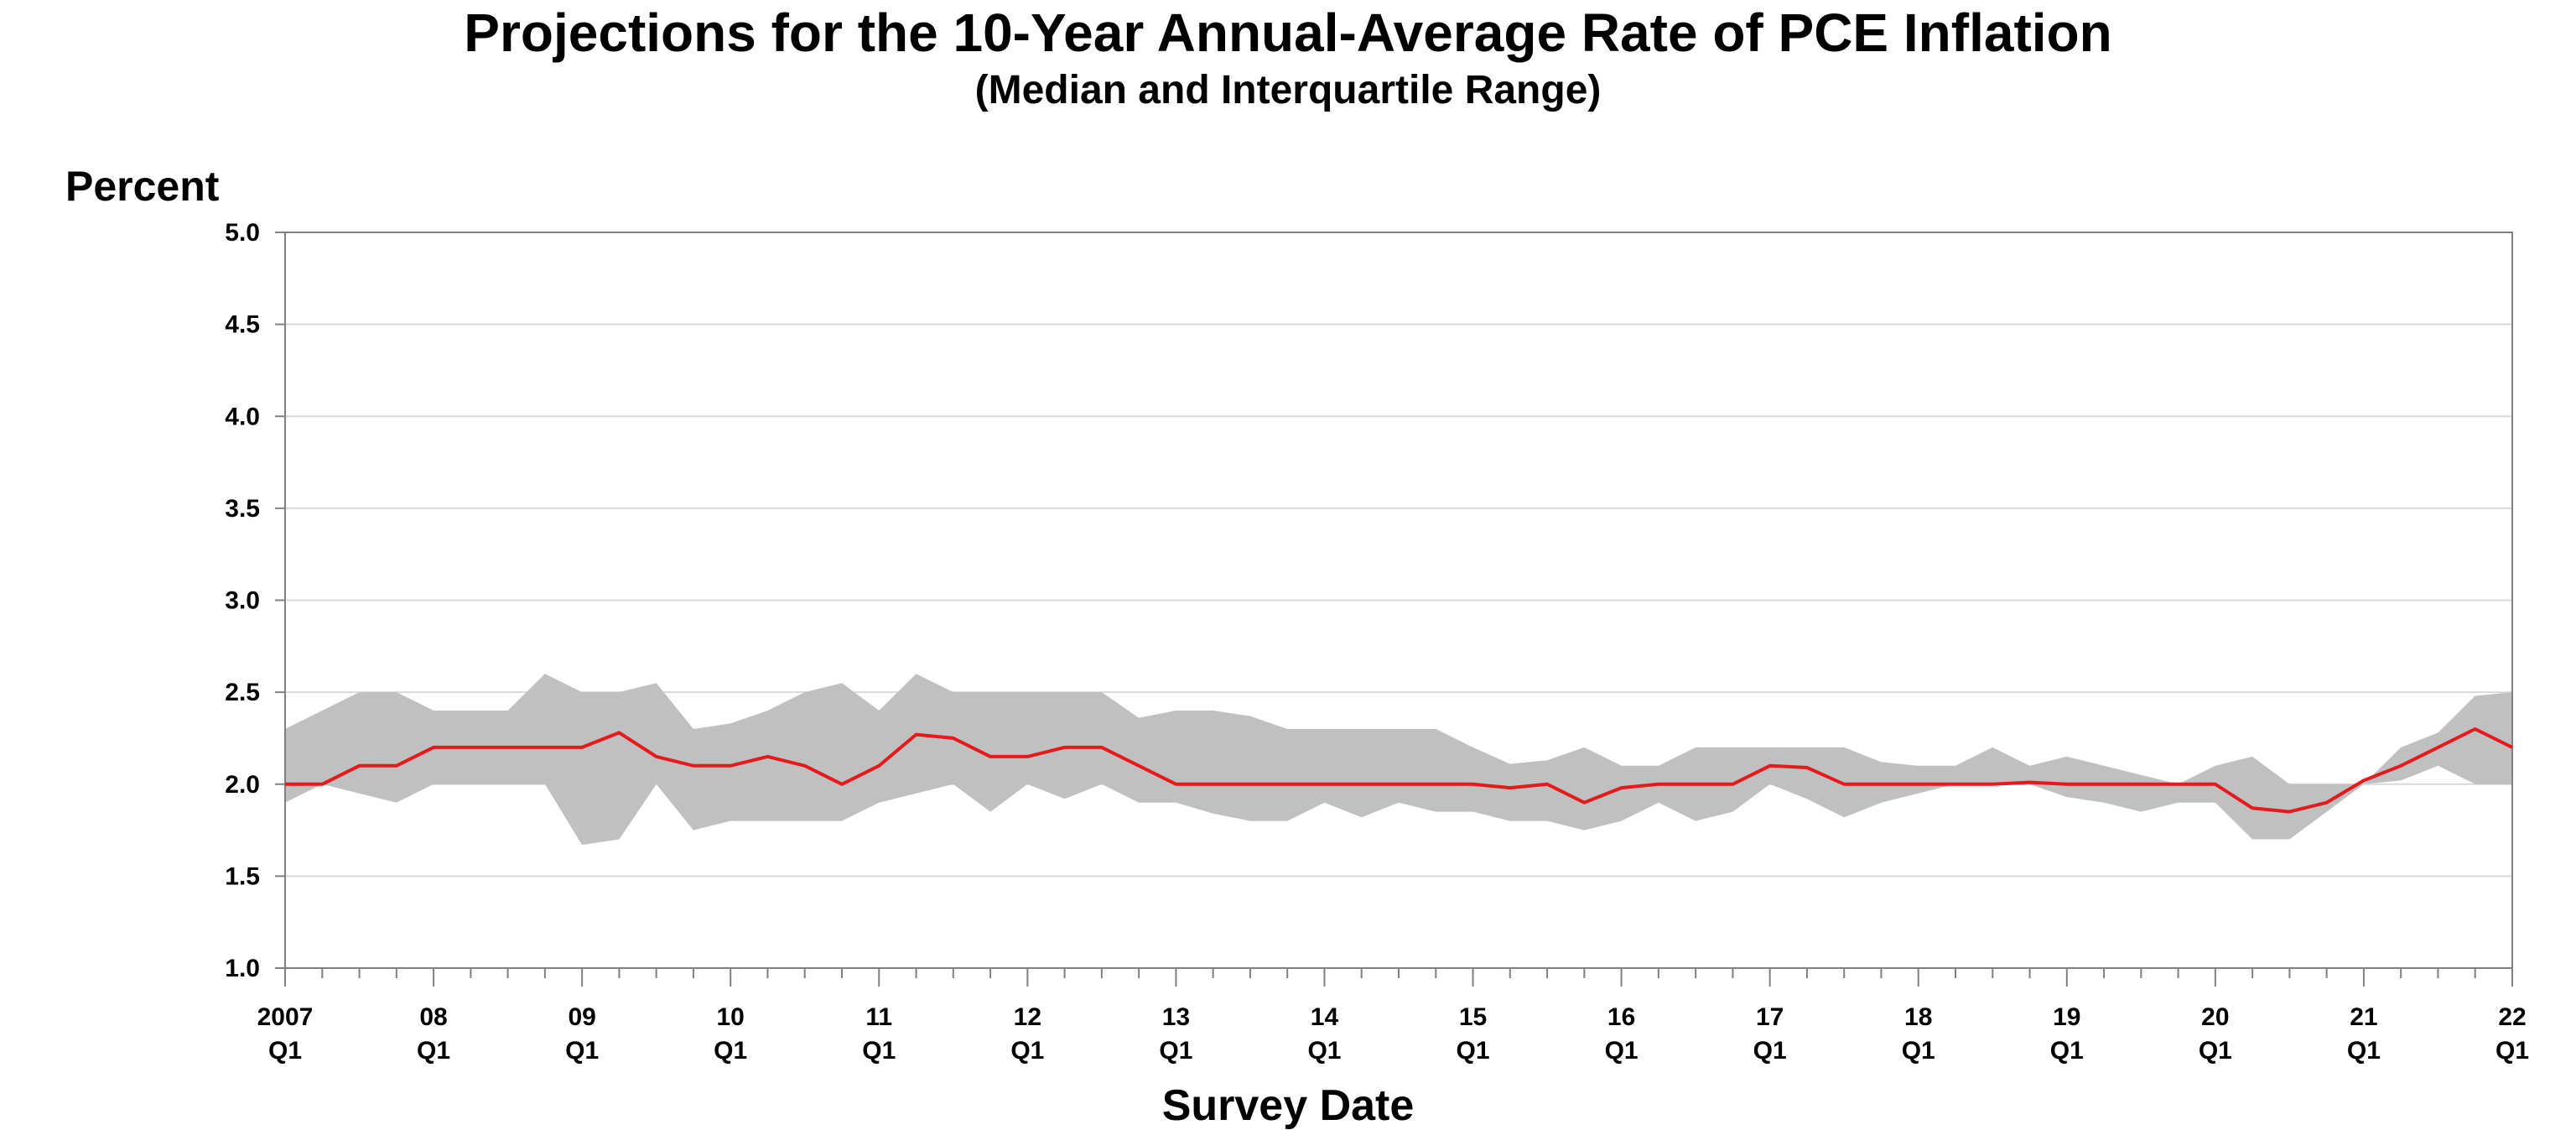 This screenshot has height=1130, width=2576. What do you see at coordinates (2215, 1017) in the screenshot?
I see `x-tick-label-year: 20` at bounding box center [2215, 1017].